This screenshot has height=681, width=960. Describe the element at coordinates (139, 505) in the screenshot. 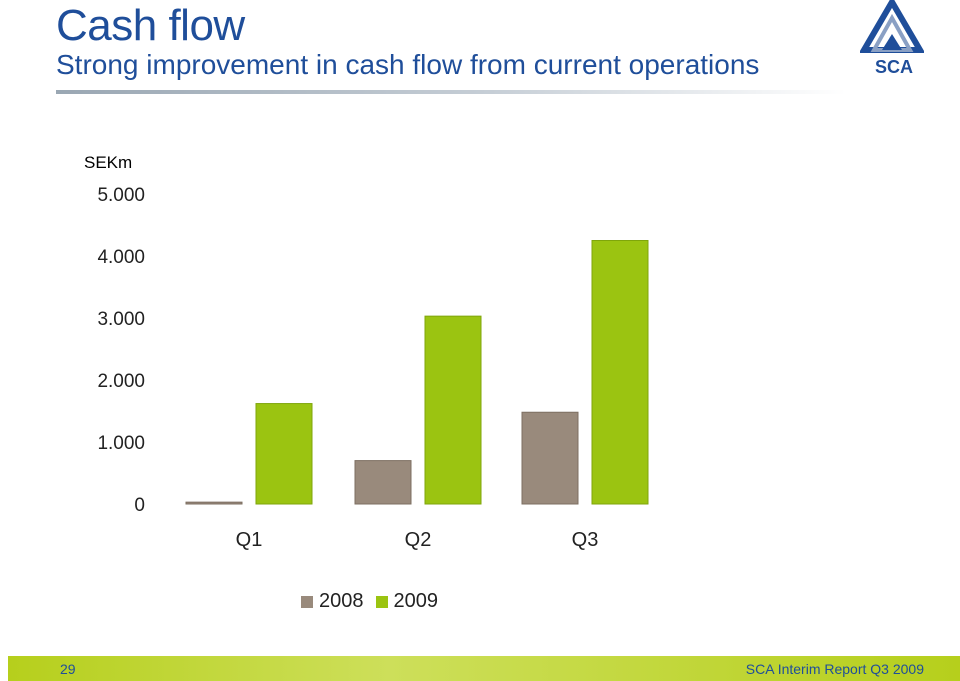

I see `y-tick-label: 0` at that location.